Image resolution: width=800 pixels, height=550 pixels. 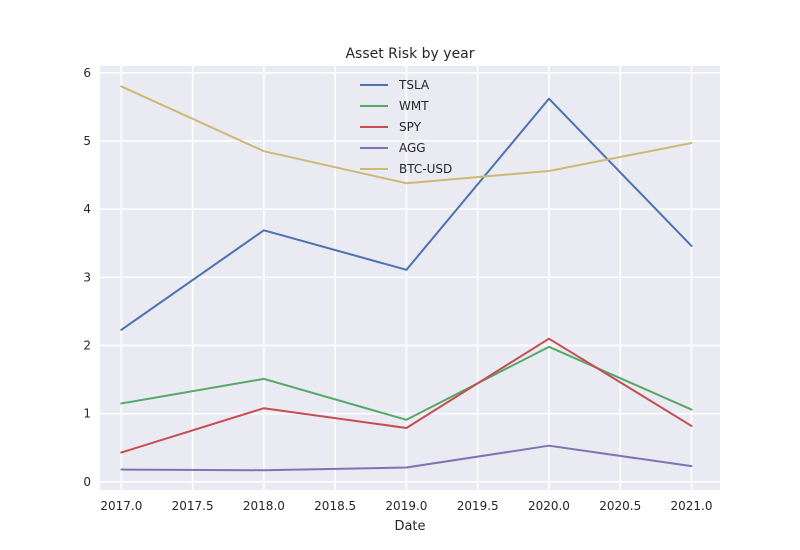 What do you see at coordinates (412, 148) in the screenshot?
I see `legend-label-agg: AGG` at bounding box center [412, 148].